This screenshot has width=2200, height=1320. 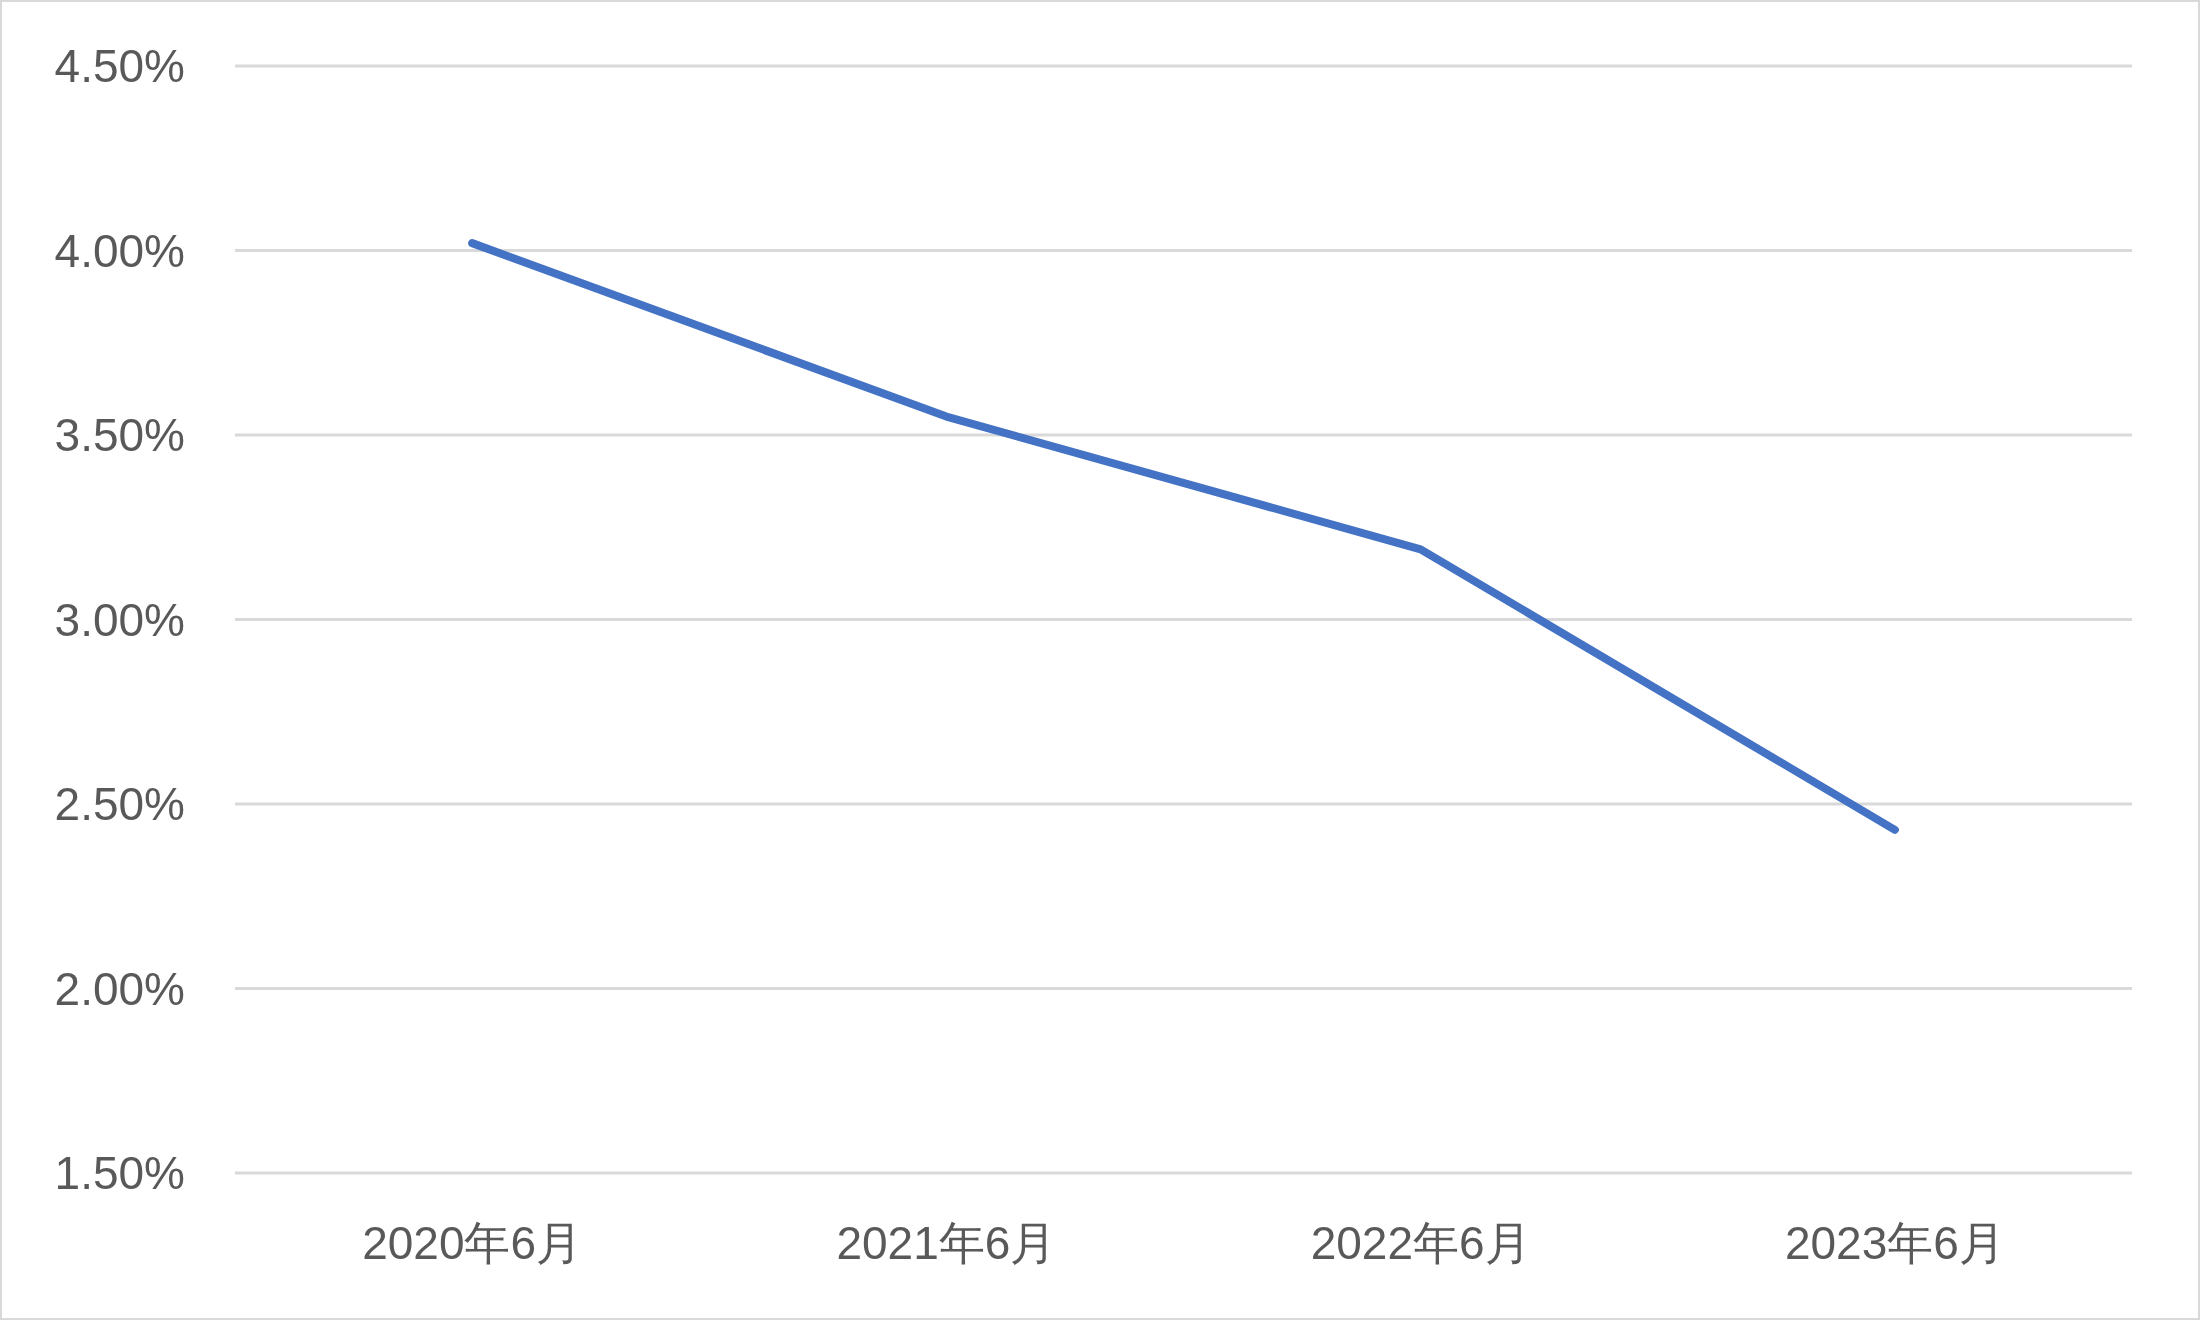 What do you see at coordinates (119, 1173) in the screenshot?
I see `y-tick-label: 1.50%` at bounding box center [119, 1173].